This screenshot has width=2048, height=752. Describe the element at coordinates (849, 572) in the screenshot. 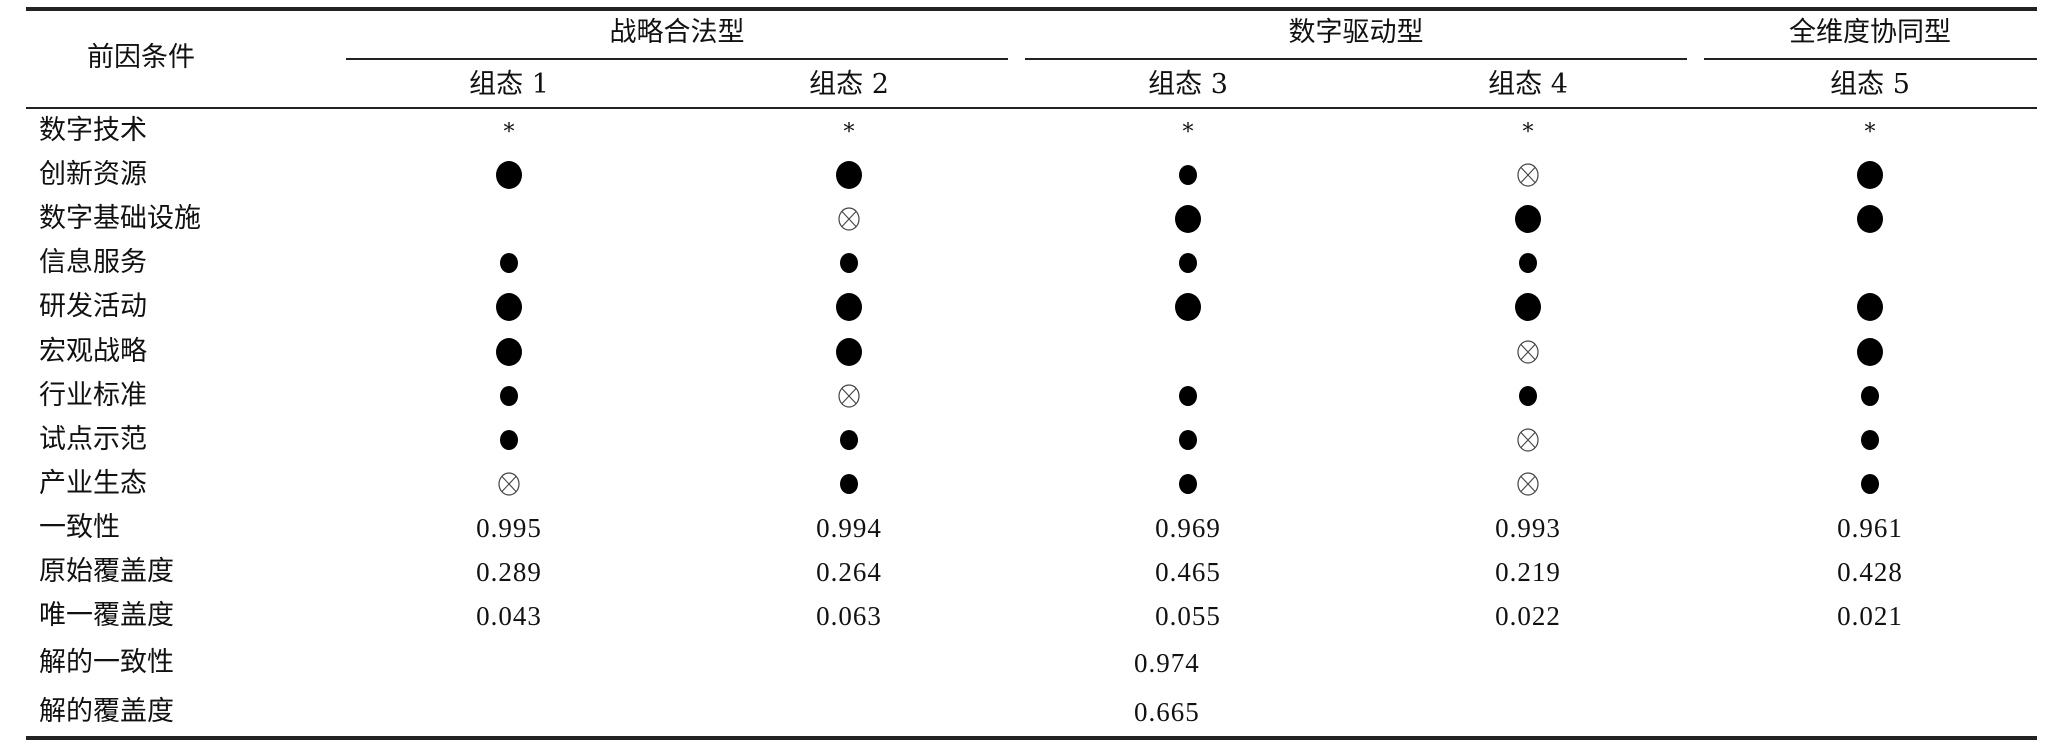

I see `metric-value: 0.264` at that location.